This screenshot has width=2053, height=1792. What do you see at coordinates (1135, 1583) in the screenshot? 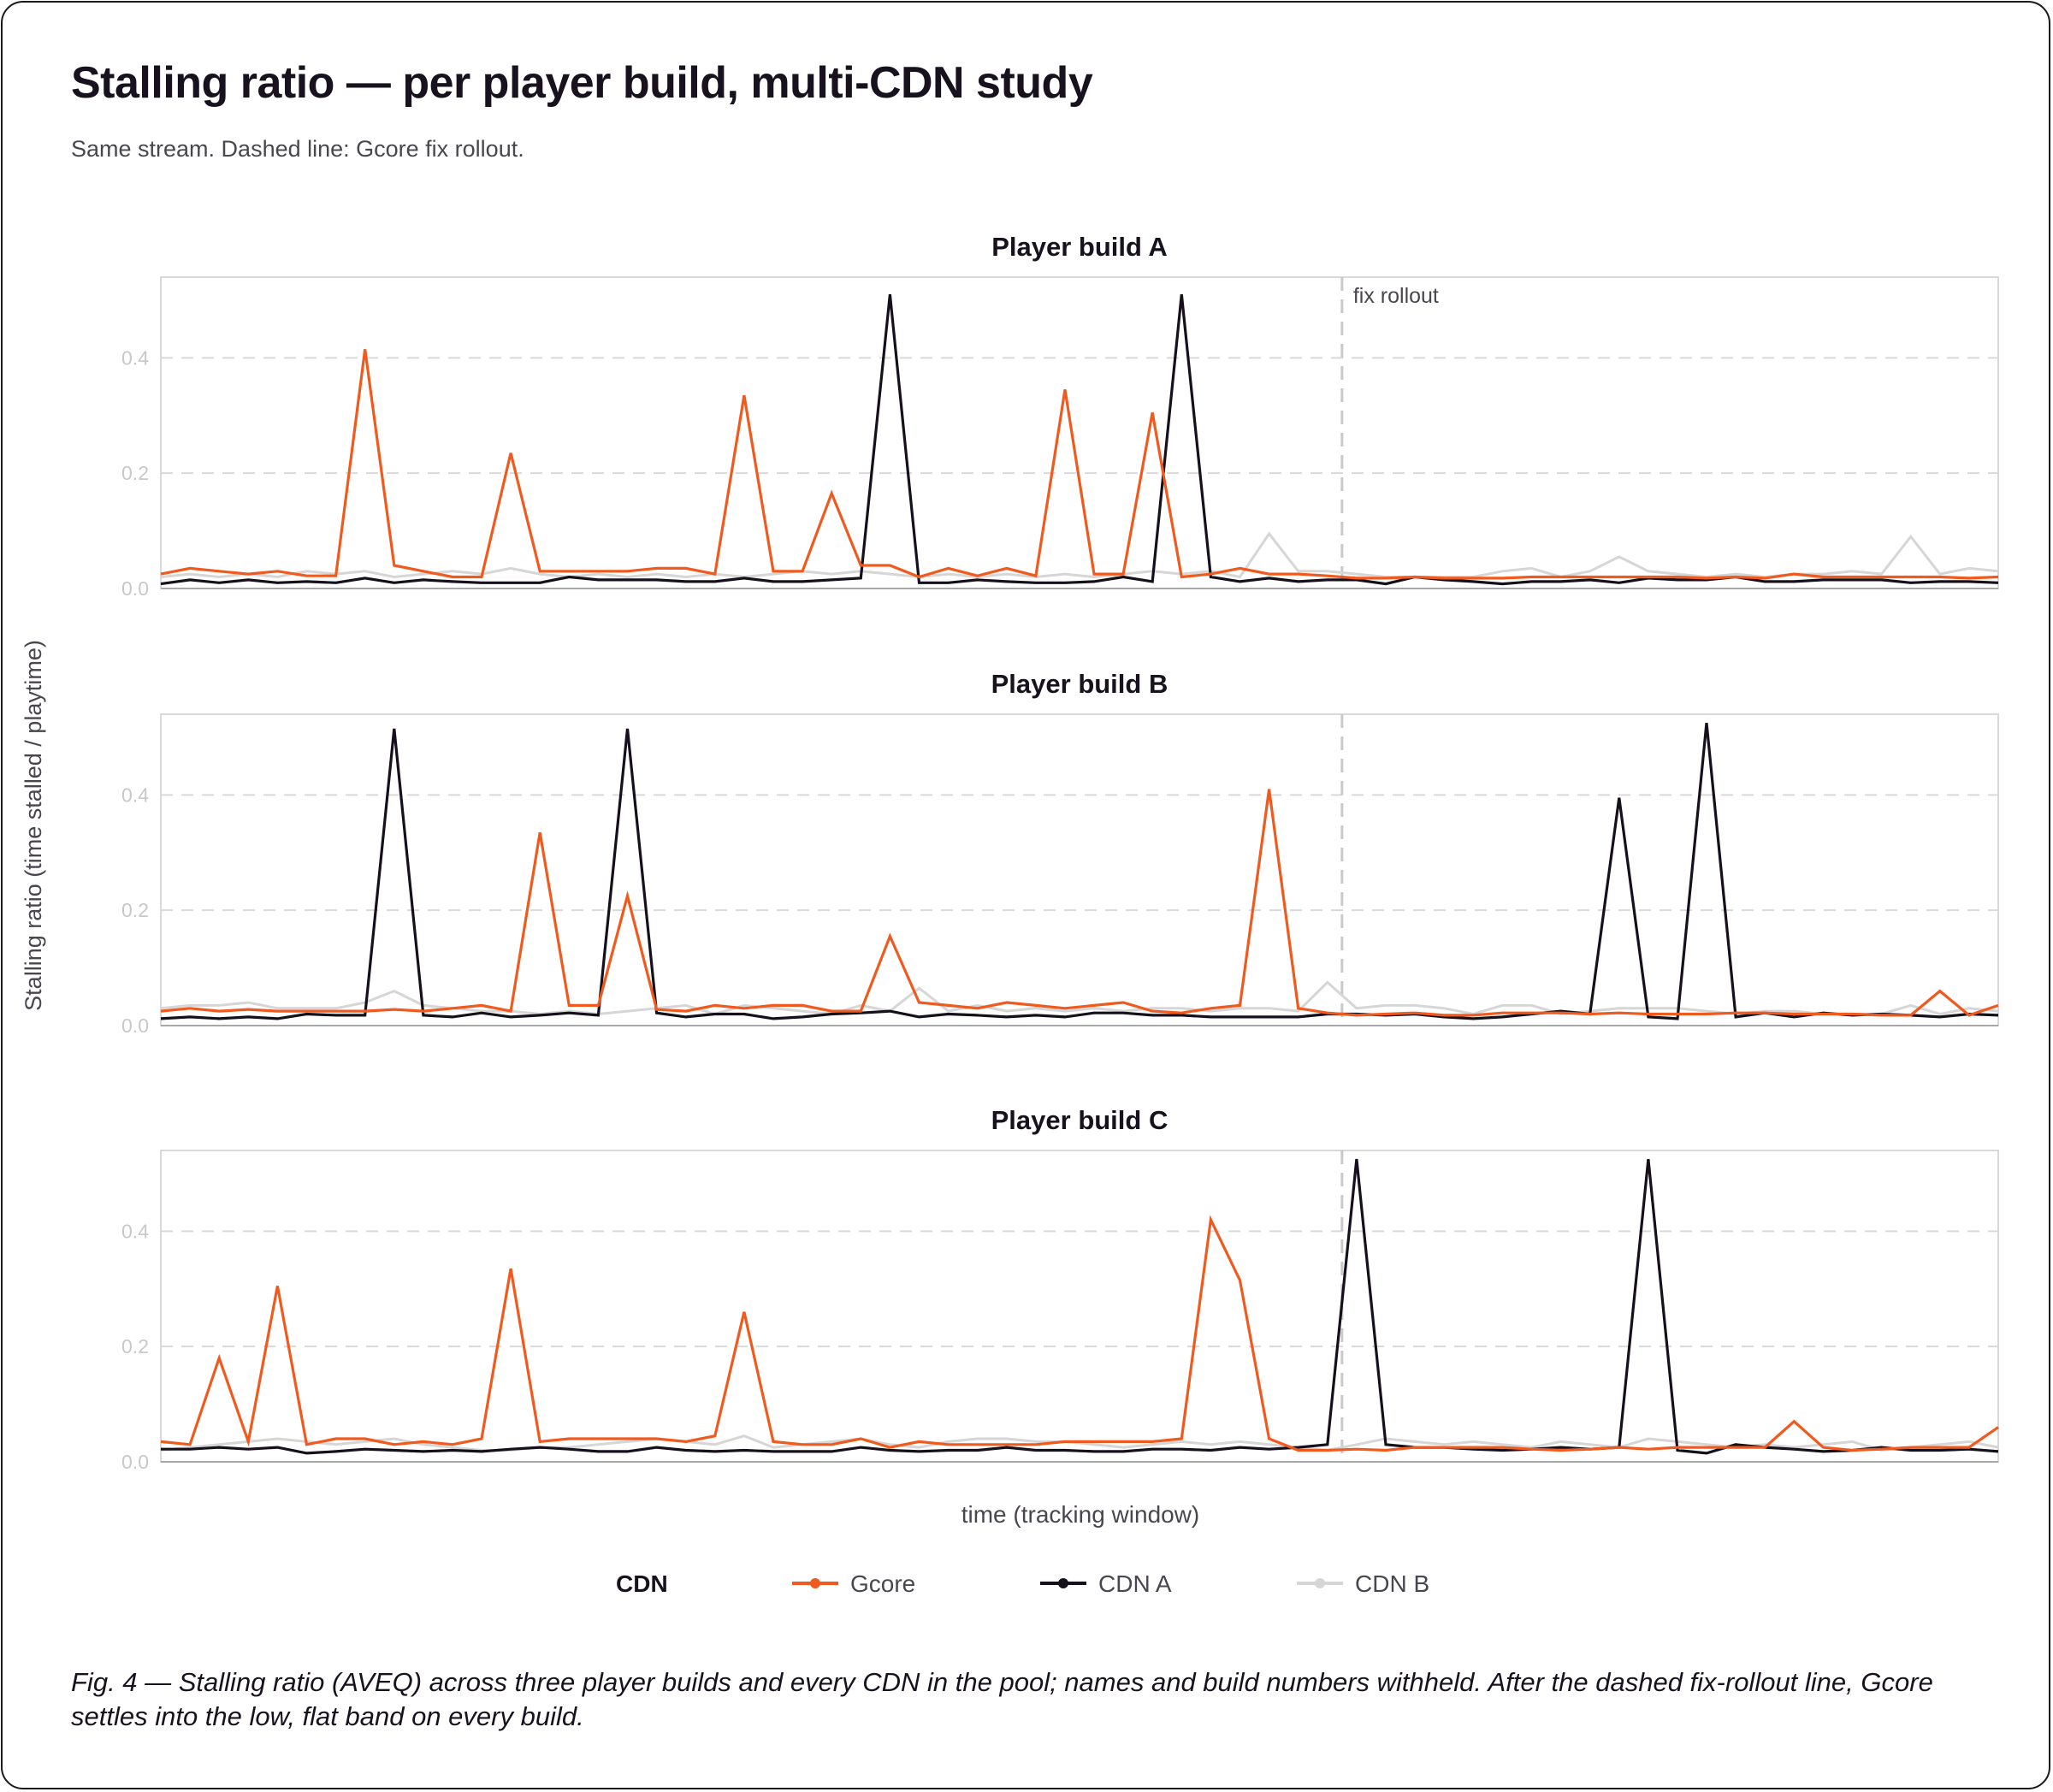
I see `legend-label: CDN A` at bounding box center [1135, 1583].